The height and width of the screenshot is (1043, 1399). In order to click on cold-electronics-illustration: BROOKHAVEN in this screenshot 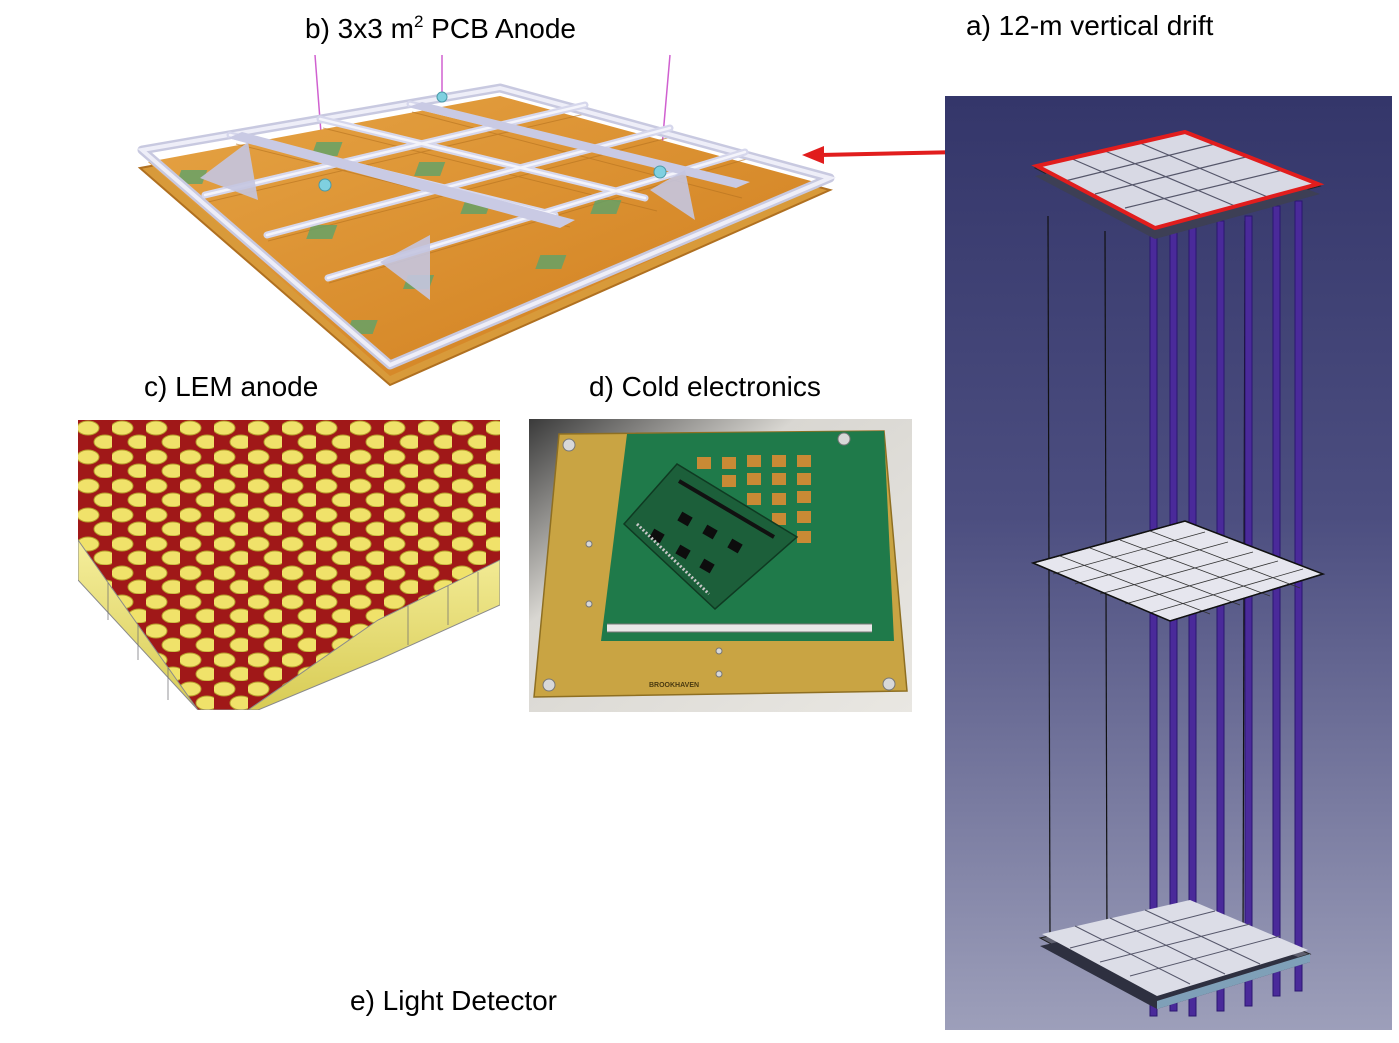, I will do `click(720, 565)`.